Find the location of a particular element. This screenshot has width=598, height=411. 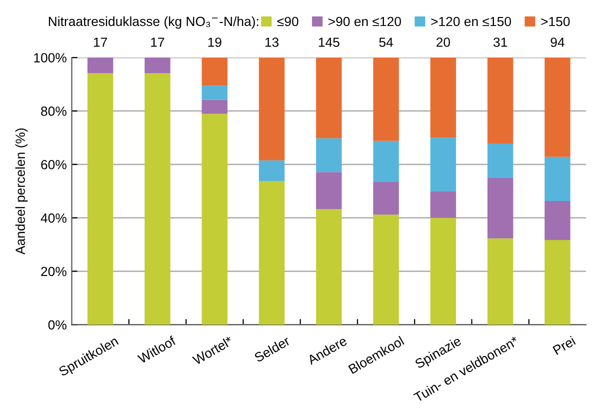

text: 31 is located at coordinates (500, 42).